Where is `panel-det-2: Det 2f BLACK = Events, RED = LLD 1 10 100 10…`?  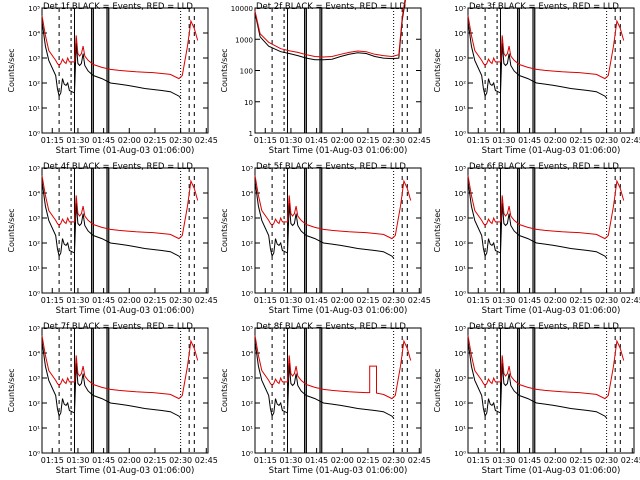
panel-det-2: Det 2f BLACK = Events, RED = LLD 1 10 100 10… is located at coordinates (325, 78).